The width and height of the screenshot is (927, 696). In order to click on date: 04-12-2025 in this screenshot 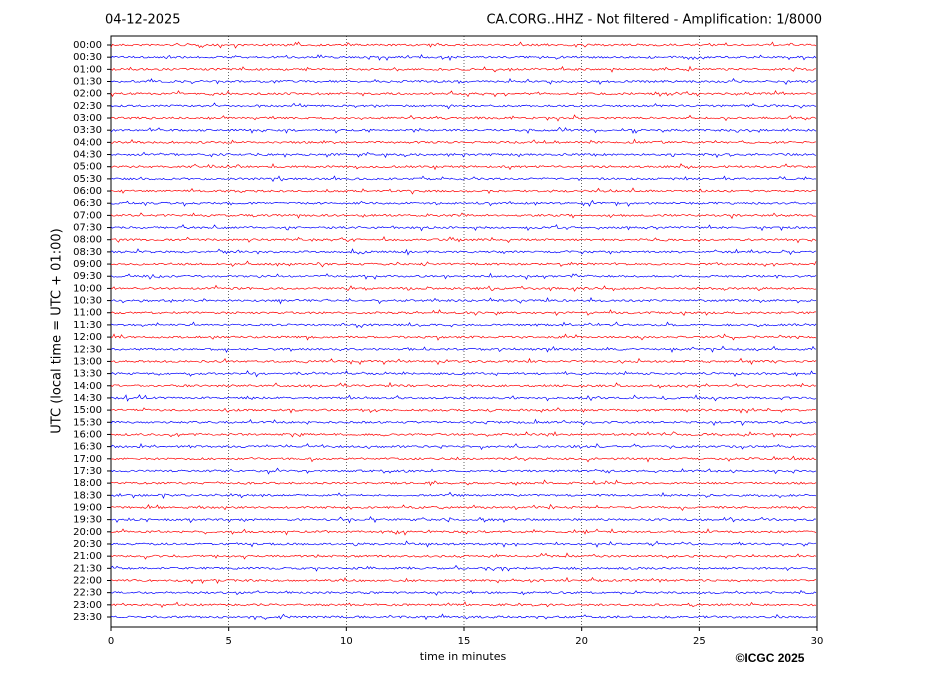, I will do `click(143, 20)`.